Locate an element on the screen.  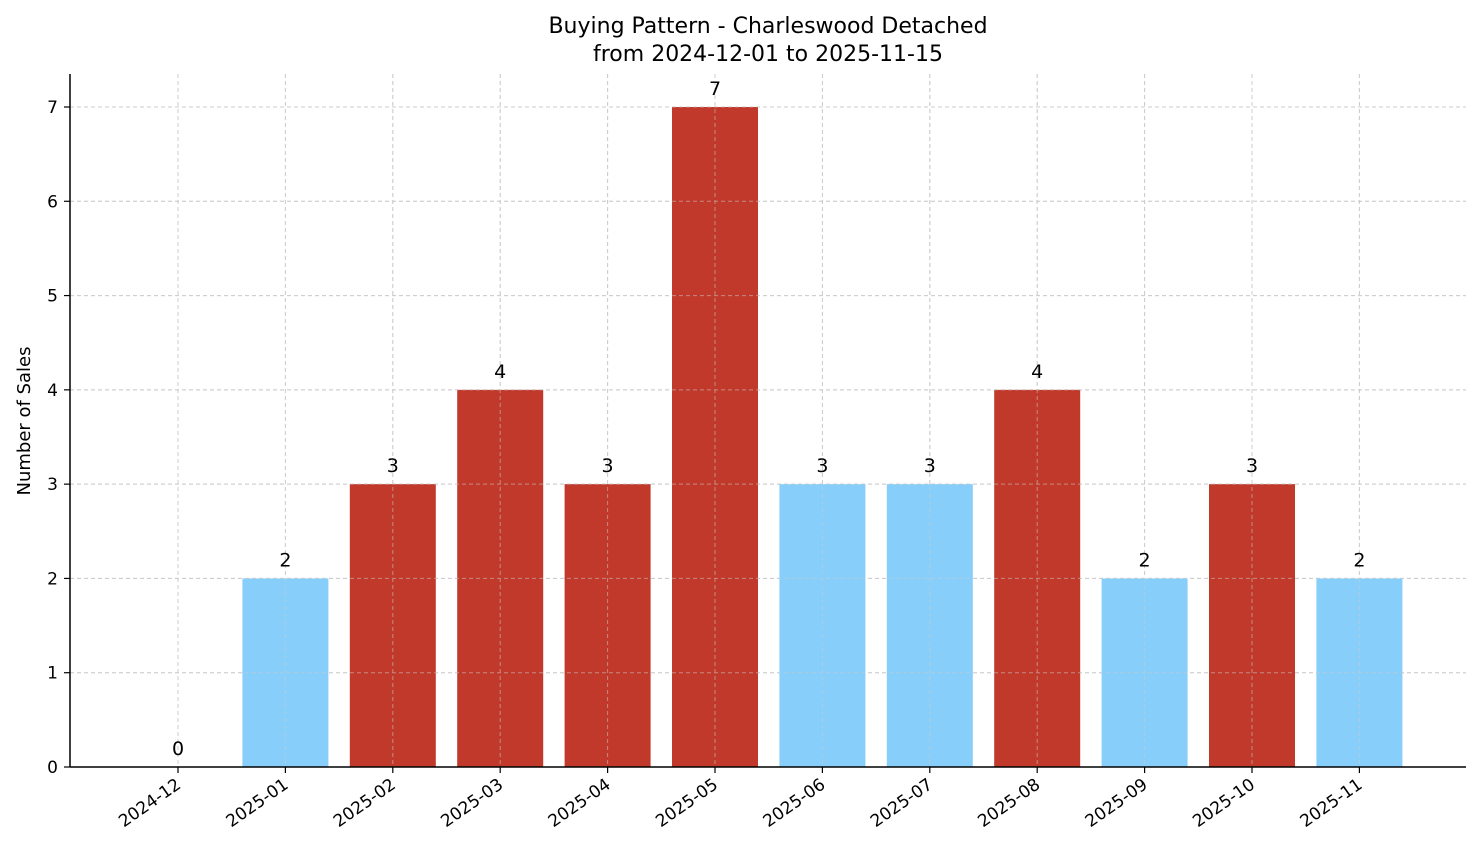
chart-title: Buying Pattern - Charleswood Detached is located at coordinates (767, 26).